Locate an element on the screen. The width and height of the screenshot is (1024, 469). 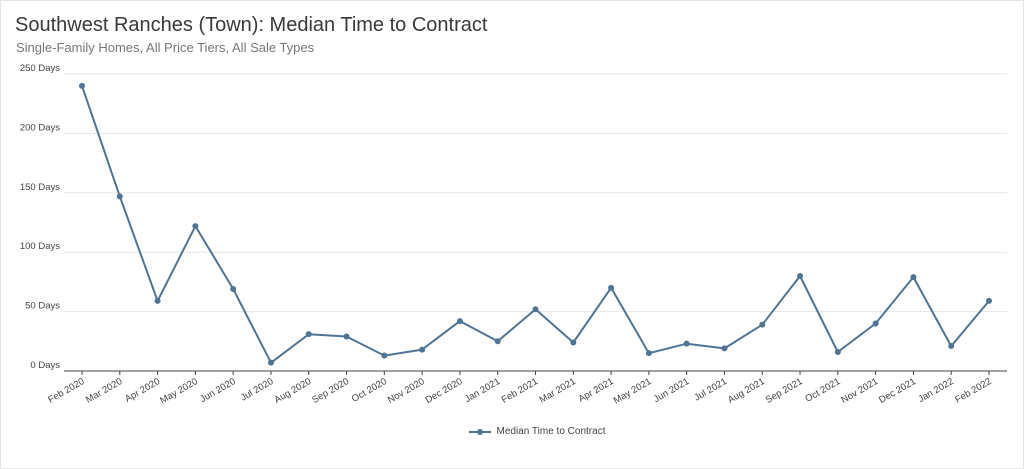
y-tick-label: 100 Days is located at coordinates (40, 246).